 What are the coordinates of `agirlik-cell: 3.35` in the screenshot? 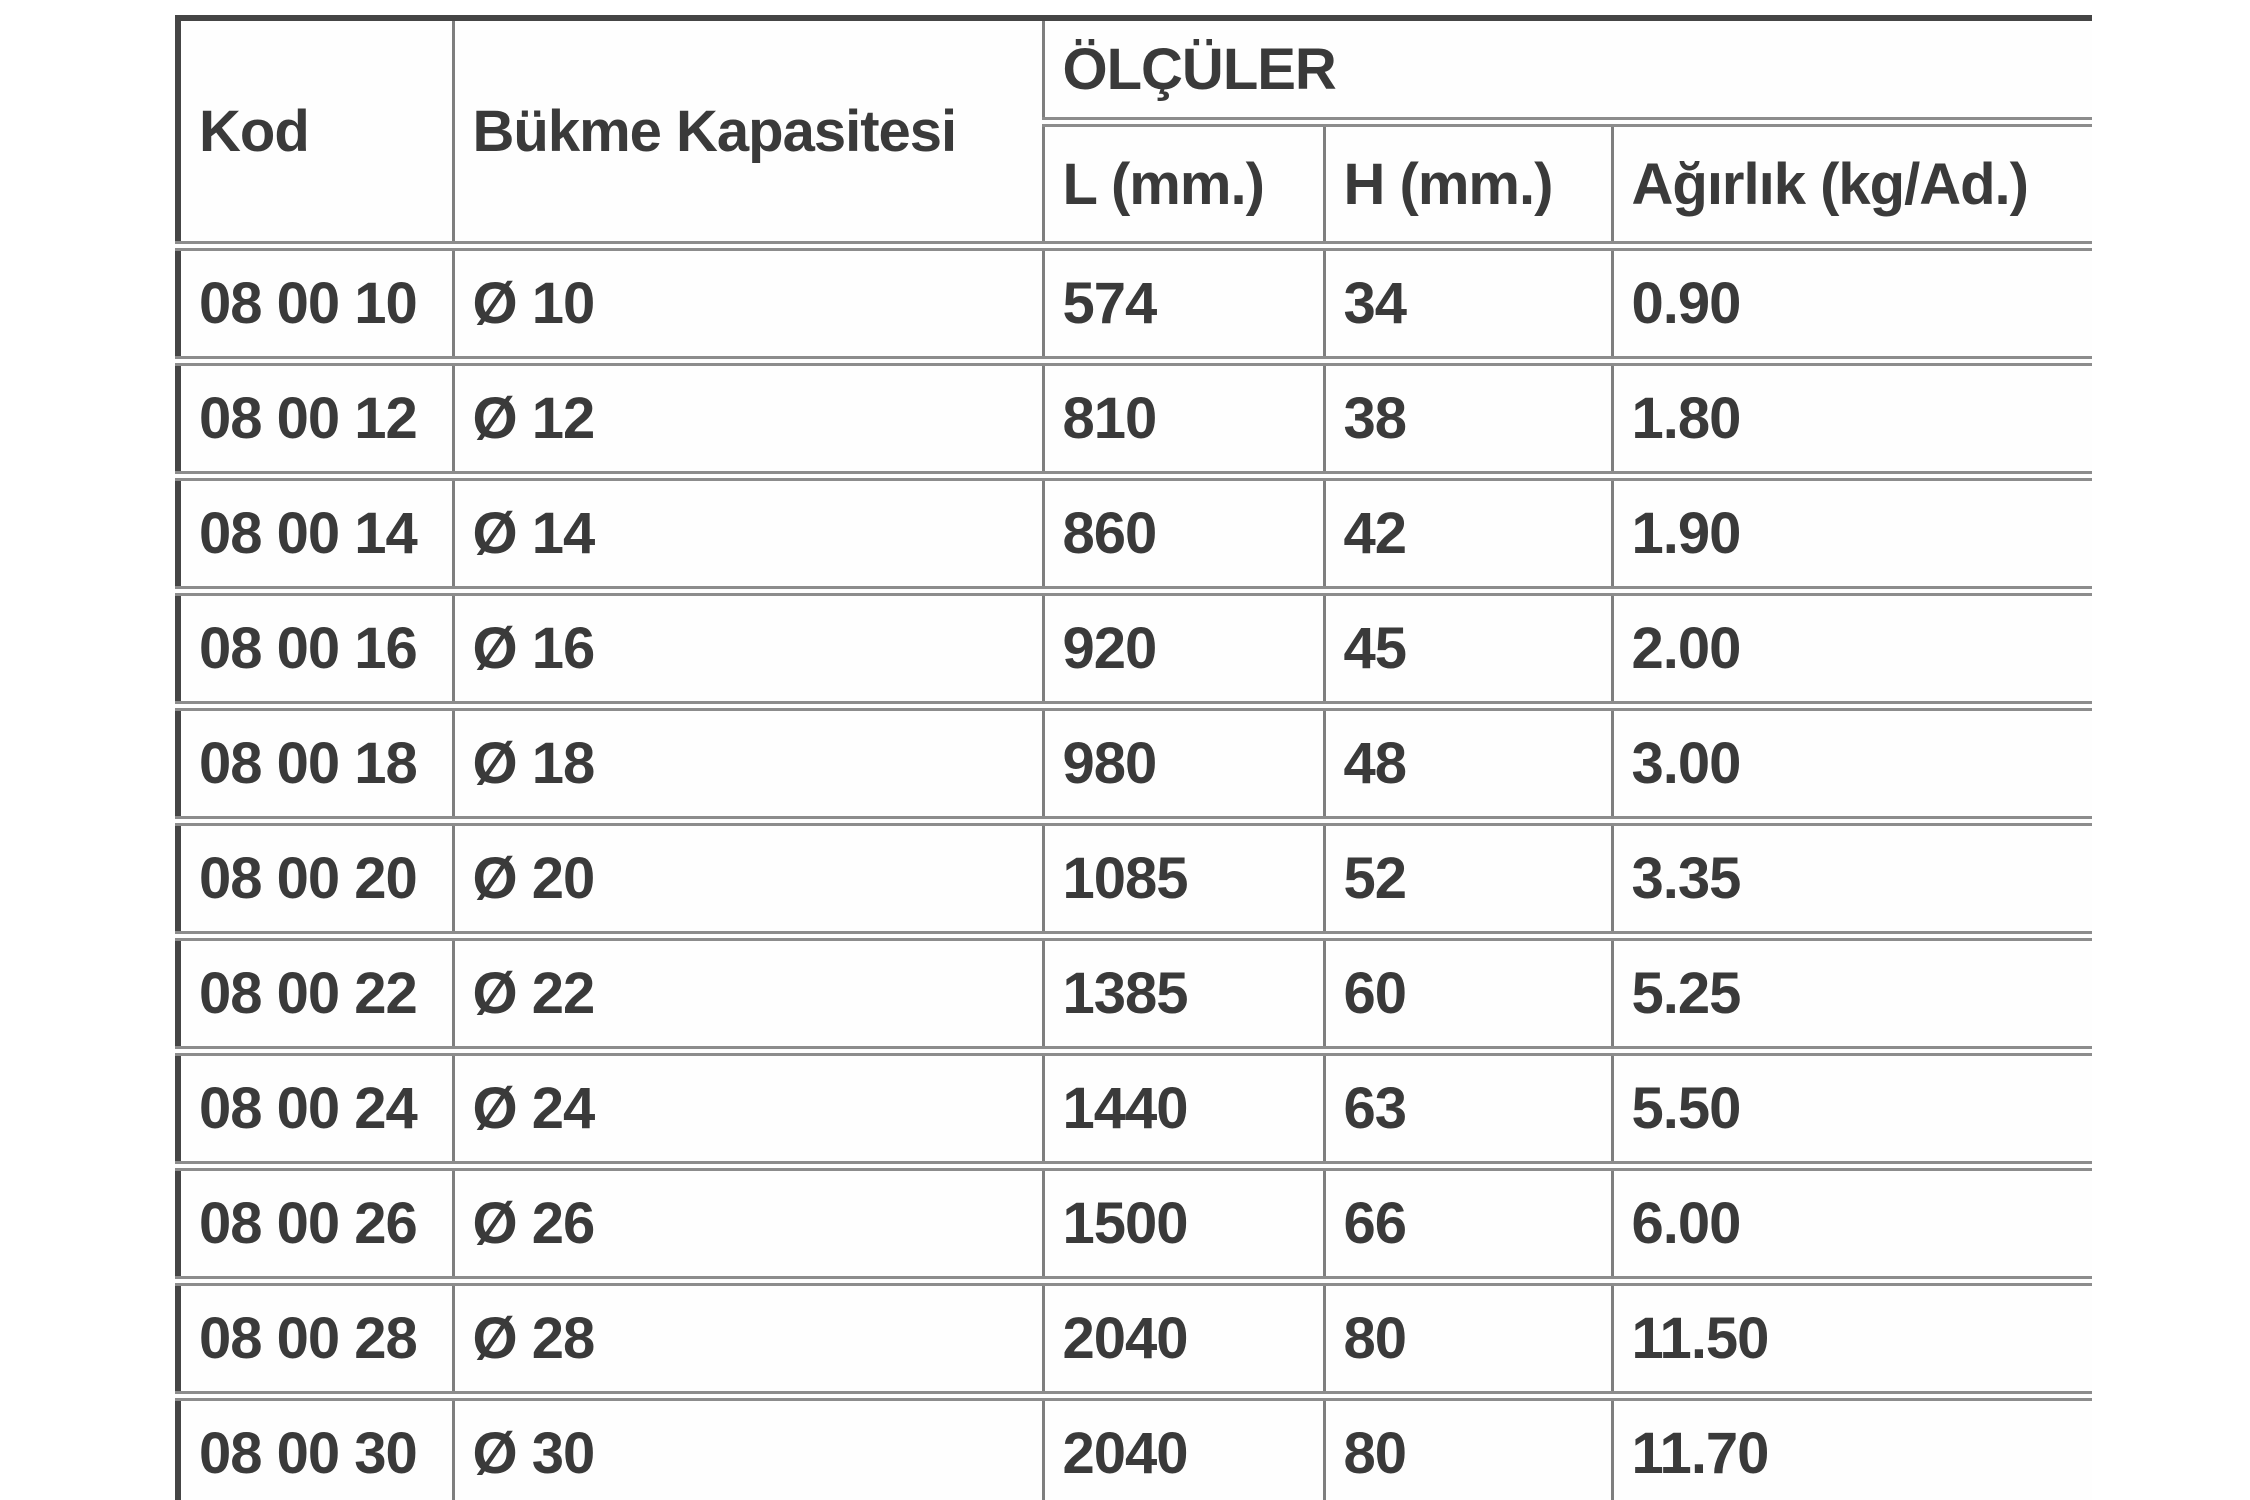 It's located at (1851, 876).